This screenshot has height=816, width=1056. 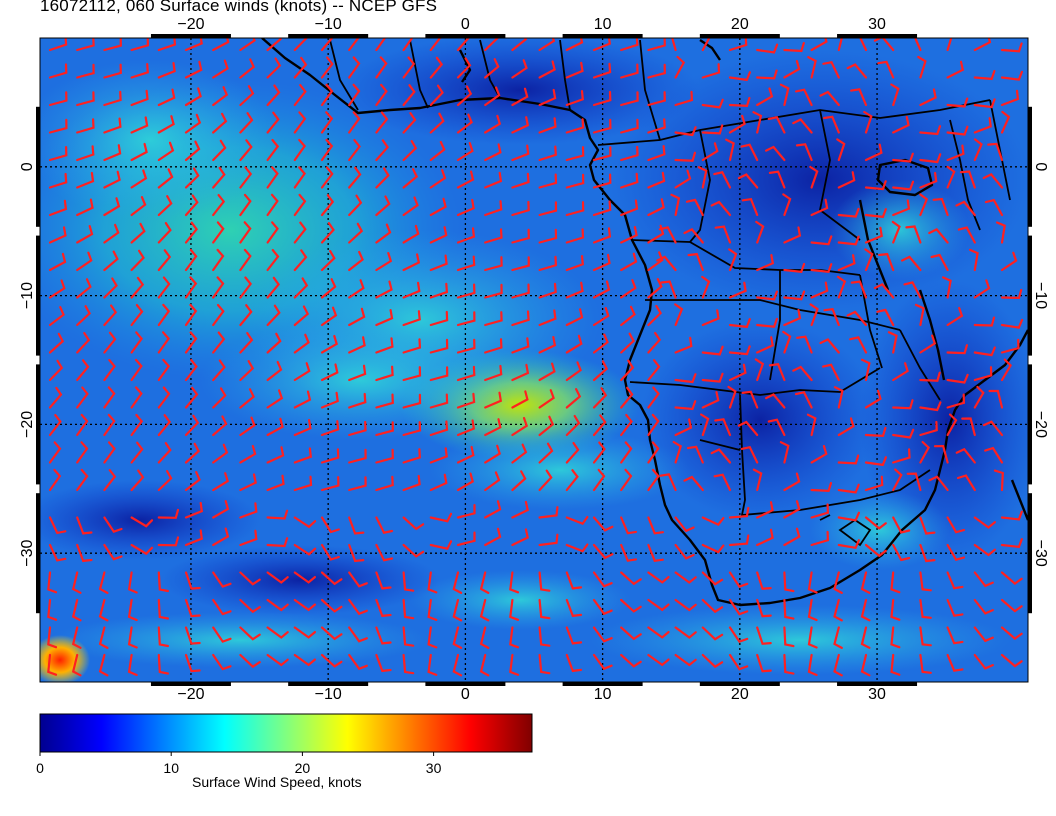 I want to click on lon-tick-bar-top, so click(x=190, y=36).